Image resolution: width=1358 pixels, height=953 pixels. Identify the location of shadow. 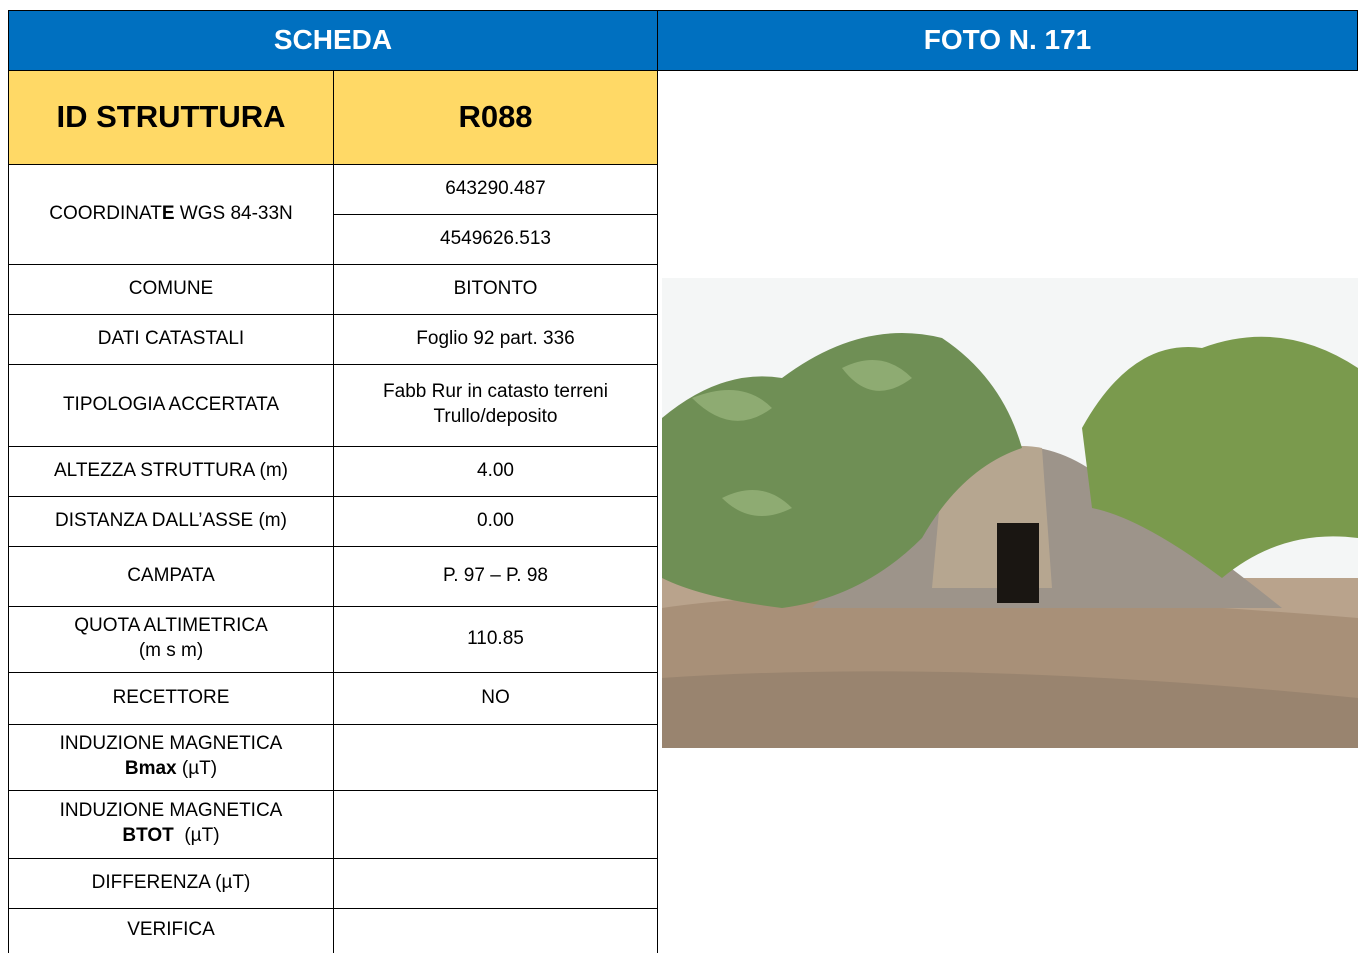
(1010, 709).